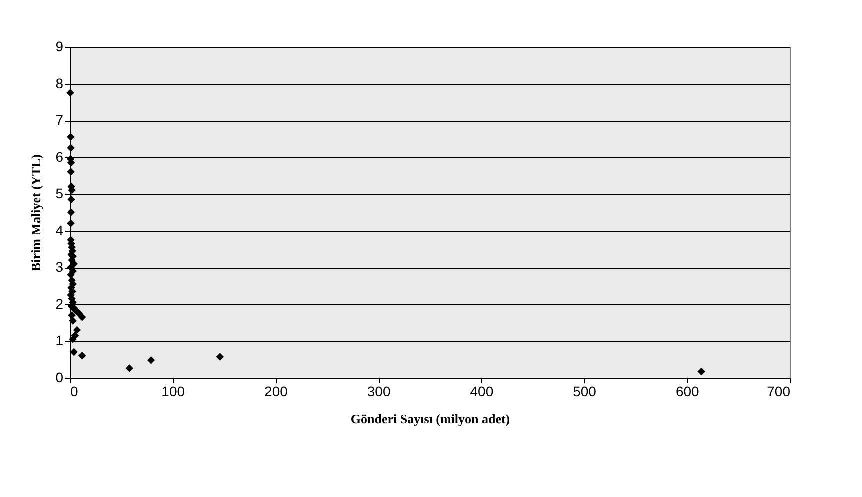 This screenshot has height=497, width=862. I want to click on x-axis-title: Gönderi Sayısı (milyon adet), so click(430, 419).